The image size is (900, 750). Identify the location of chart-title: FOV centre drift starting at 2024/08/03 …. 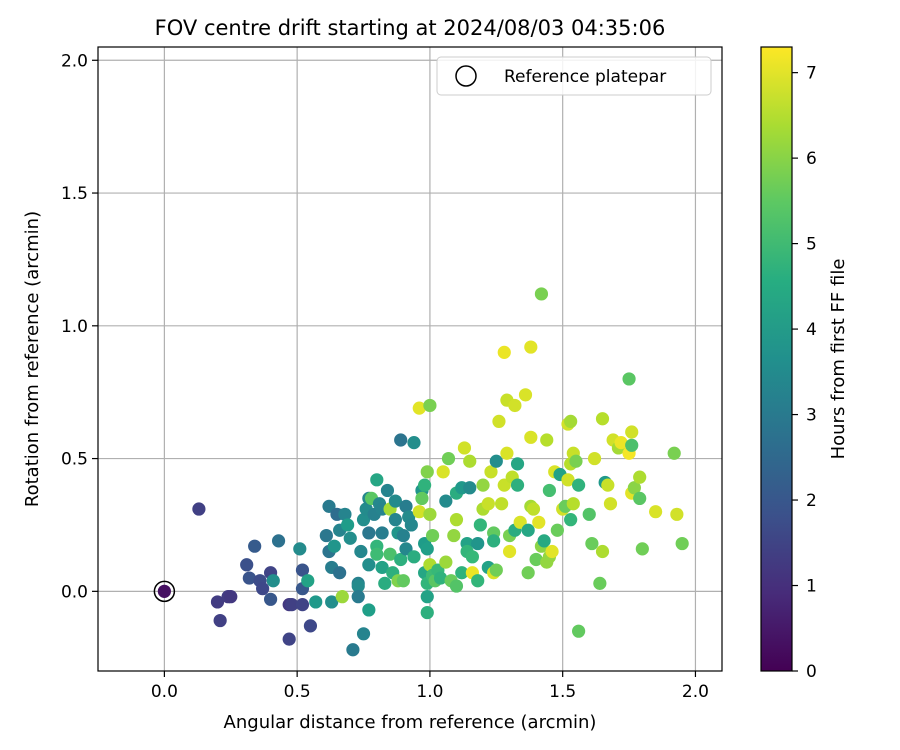
(410, 28).